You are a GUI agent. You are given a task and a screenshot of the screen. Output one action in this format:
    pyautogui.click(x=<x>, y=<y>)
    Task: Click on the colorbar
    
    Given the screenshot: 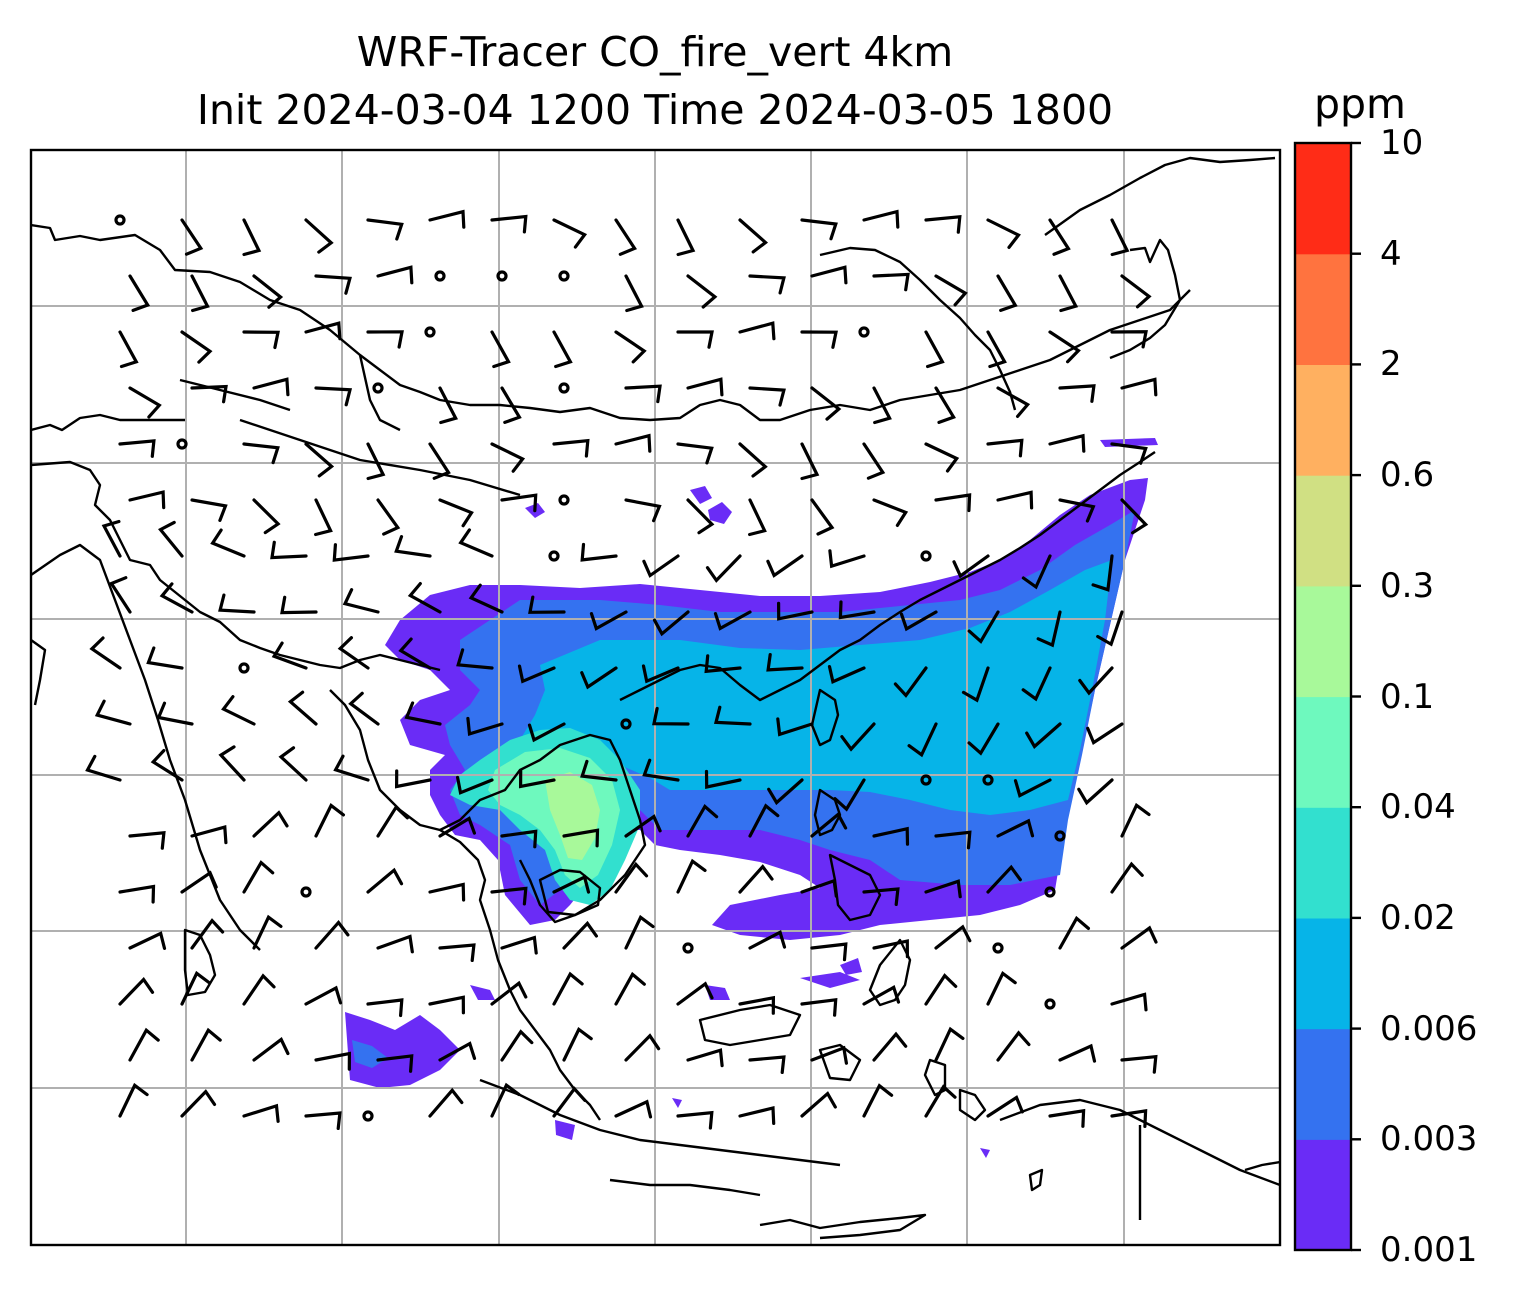 What is the action you would take?
    pyautogui.click(x=1327, y=696)
    